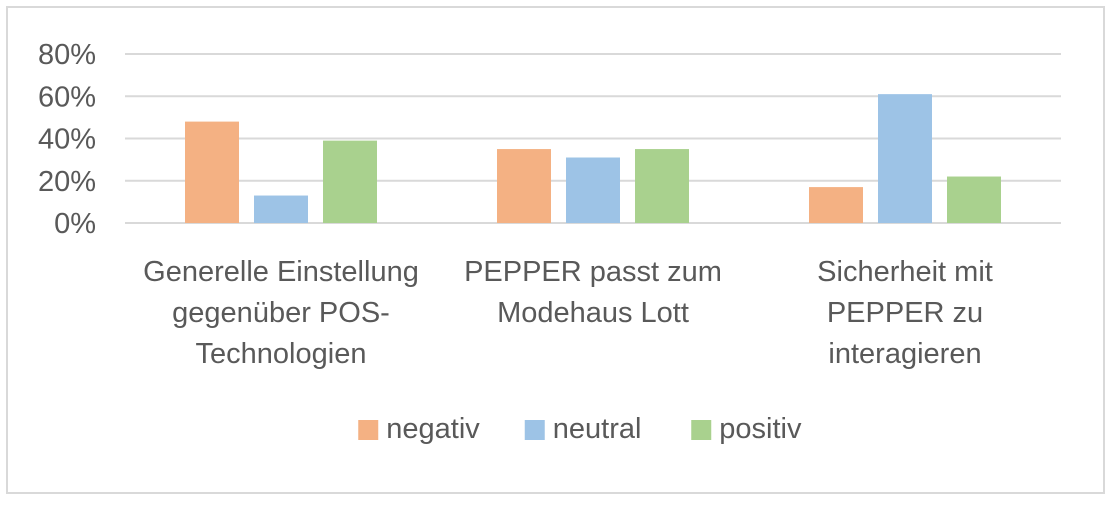 The image size is (1116, 505). I want to click on category-label: Sicherheit mit PEPPER zu interagieren, so click(905, 313).